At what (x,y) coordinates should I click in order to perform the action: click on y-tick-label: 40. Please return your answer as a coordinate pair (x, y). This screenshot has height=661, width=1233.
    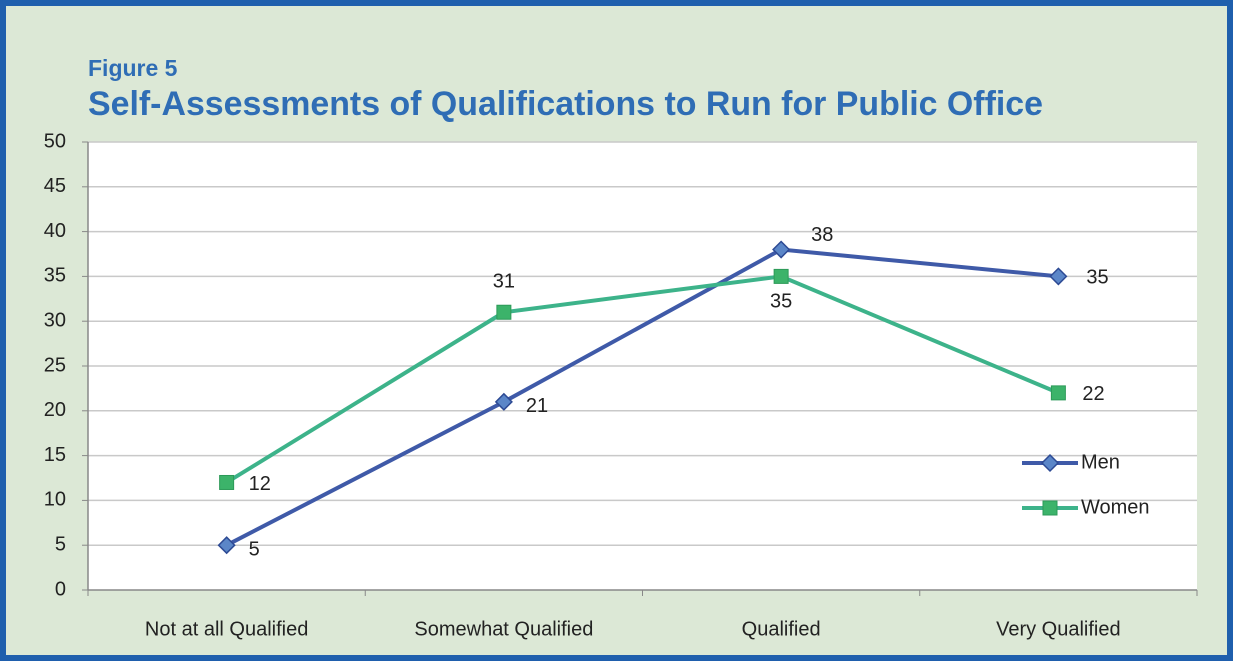
    Looking at the image, I should click on (55, 231).